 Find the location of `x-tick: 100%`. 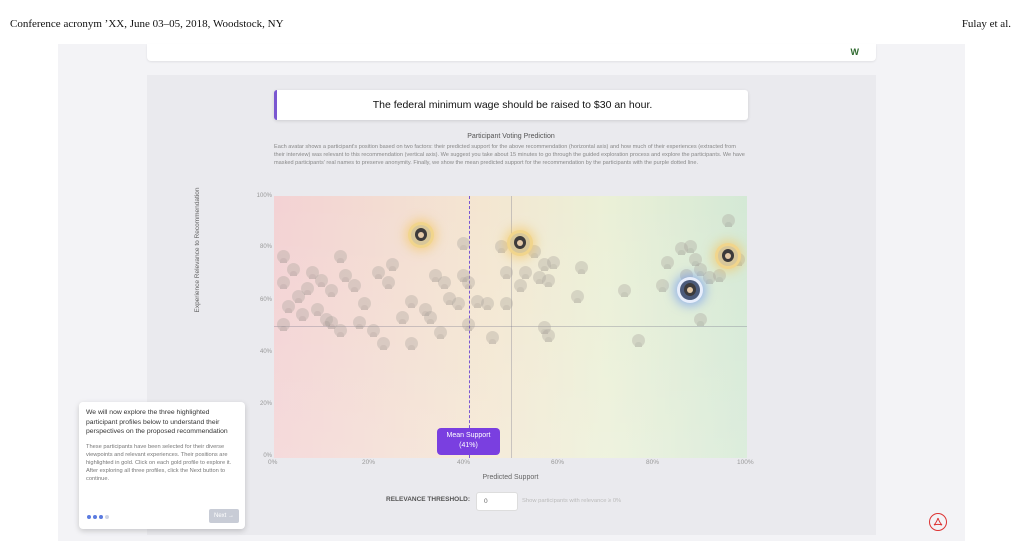

x-tick: 100% is located at coordinates (745, 462).